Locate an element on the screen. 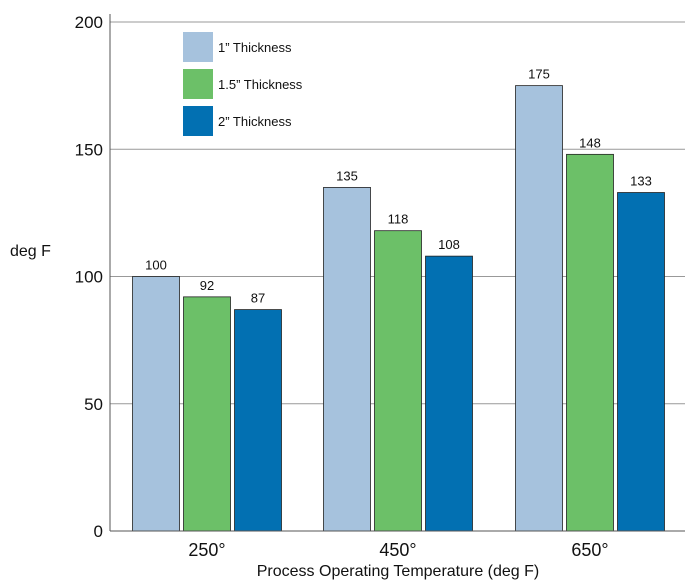  legend-label: 2” Thickness is located at coordinates (255, 121).